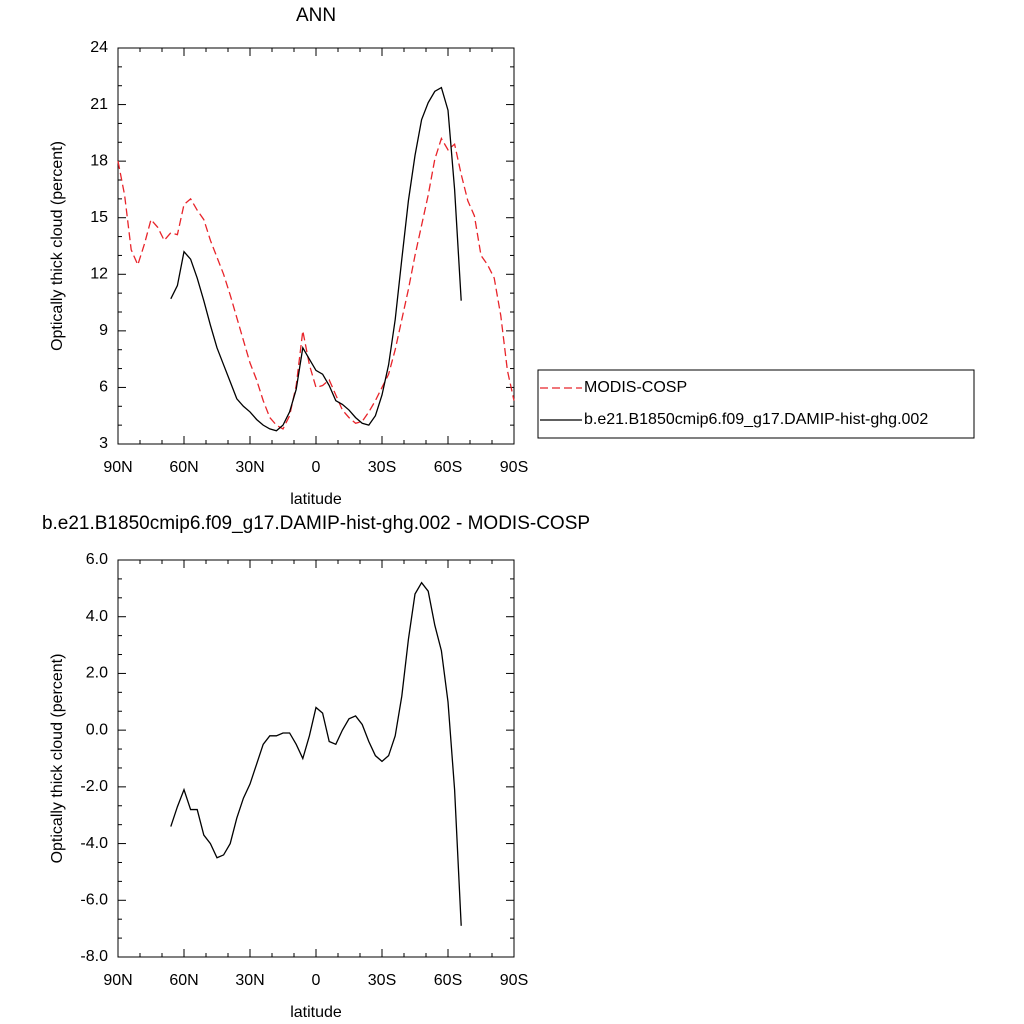 This screenshot has height=1024, width=1024. What do you see at coordinates (99, 274) in the screenshot?
I see `y-tick-label: 12` at bounding box center [99, 274].